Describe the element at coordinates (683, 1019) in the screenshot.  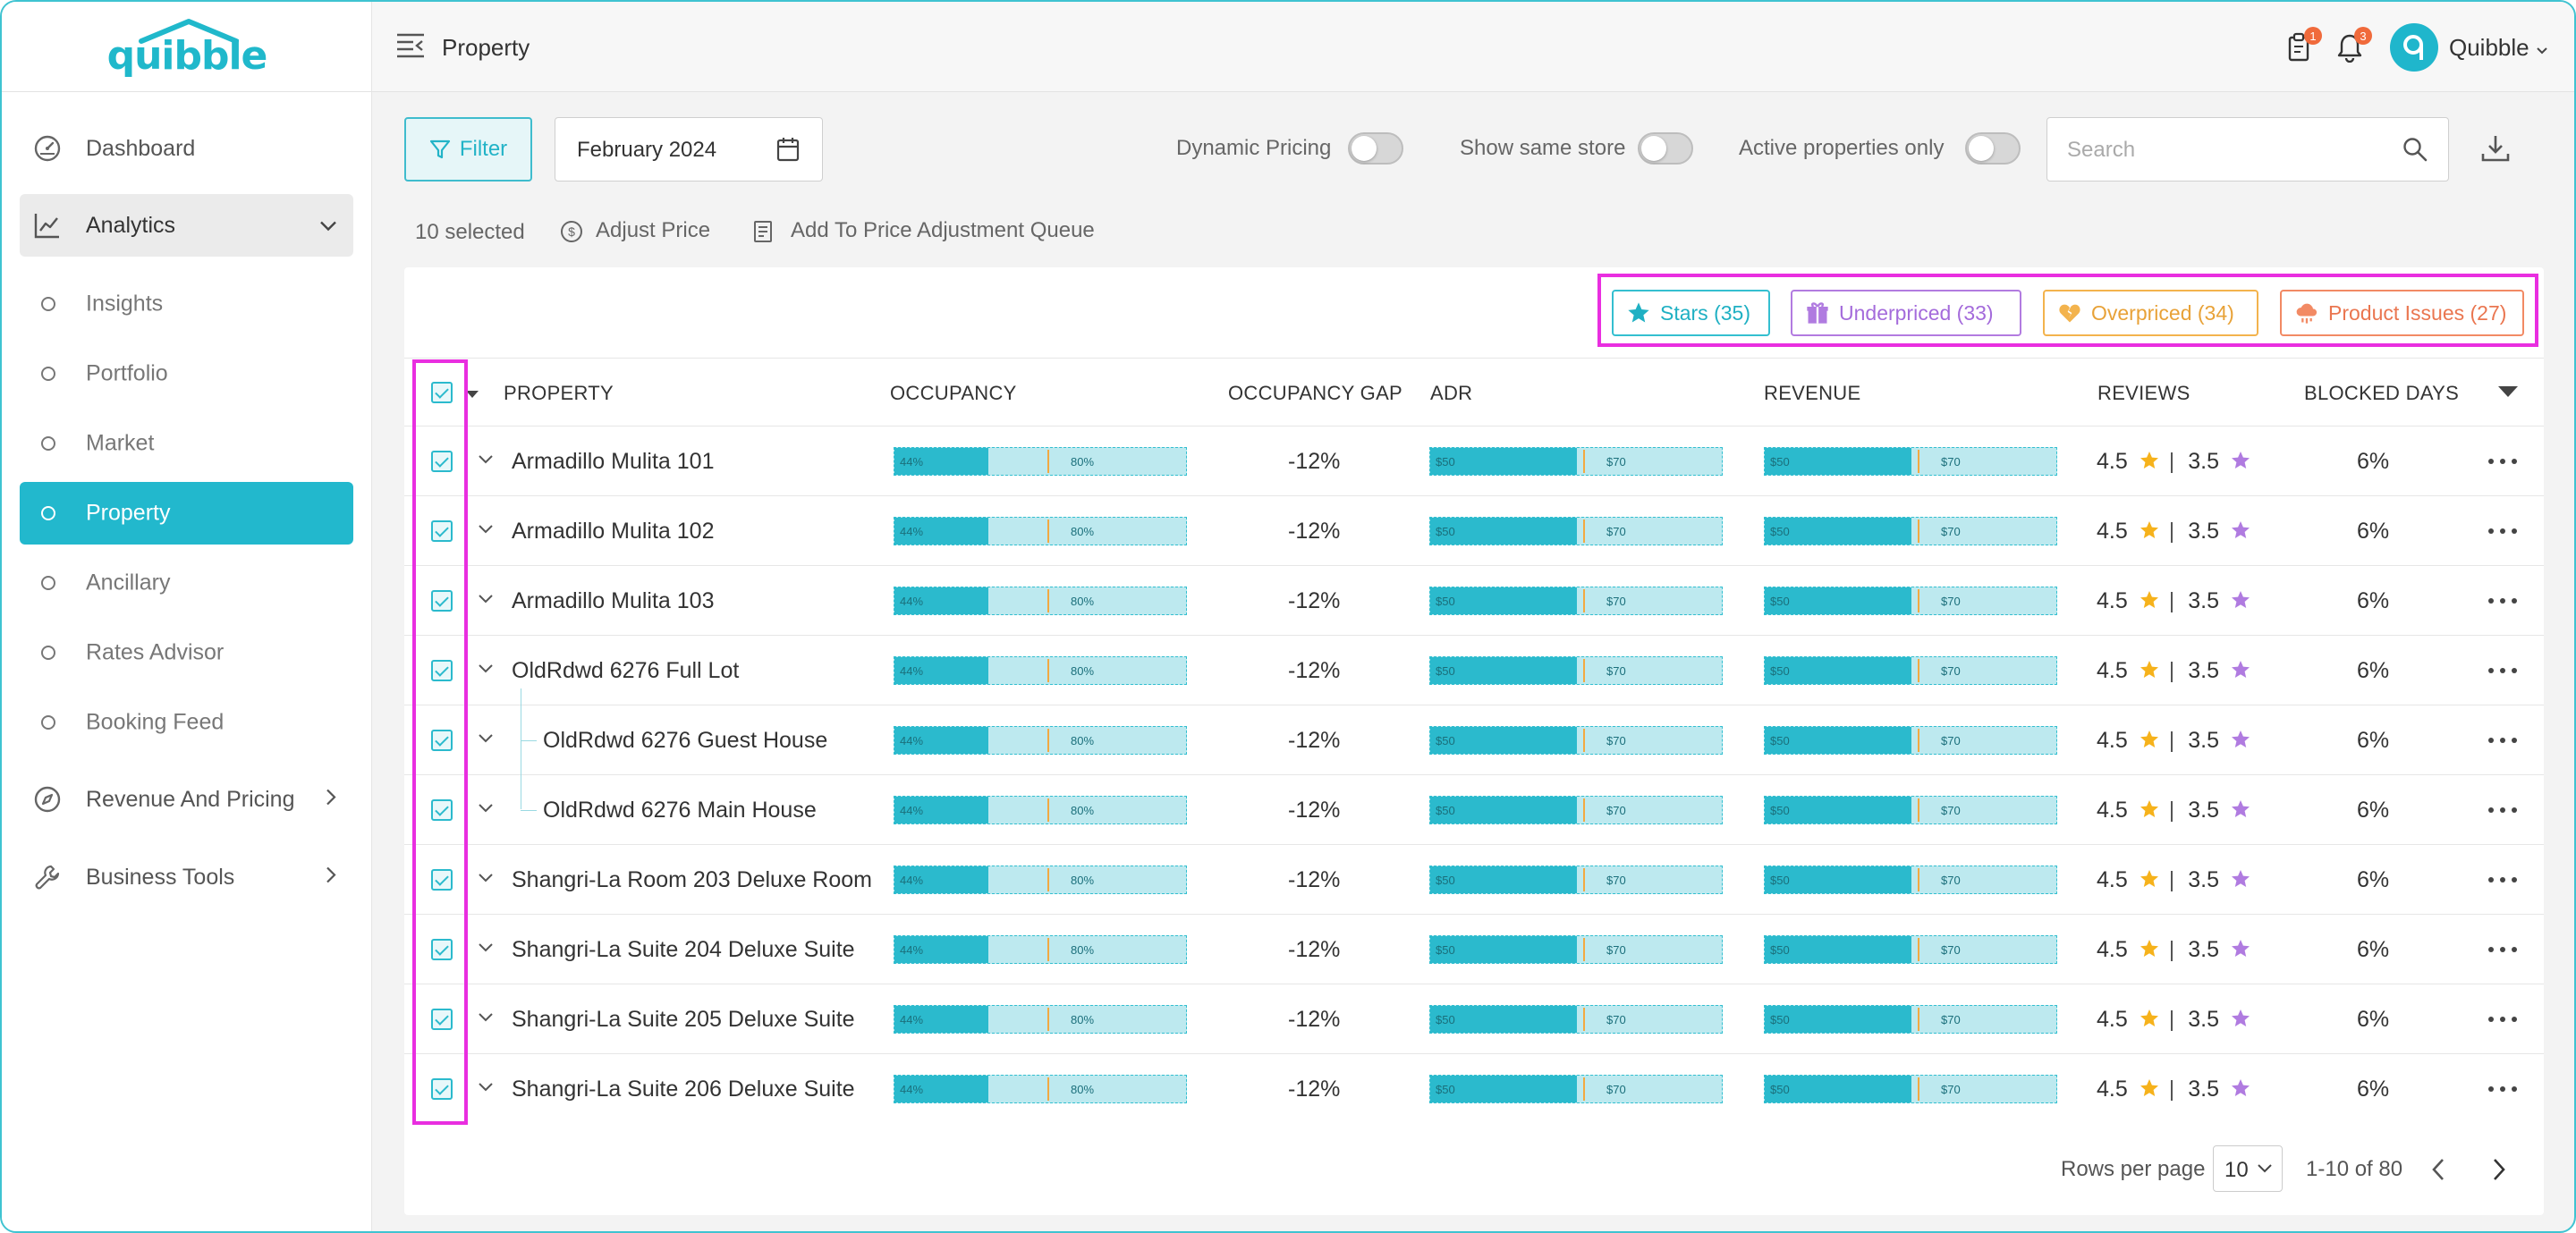
I see `property-name: Shangri-La Suite 205 Deluxe Suite` at that location.